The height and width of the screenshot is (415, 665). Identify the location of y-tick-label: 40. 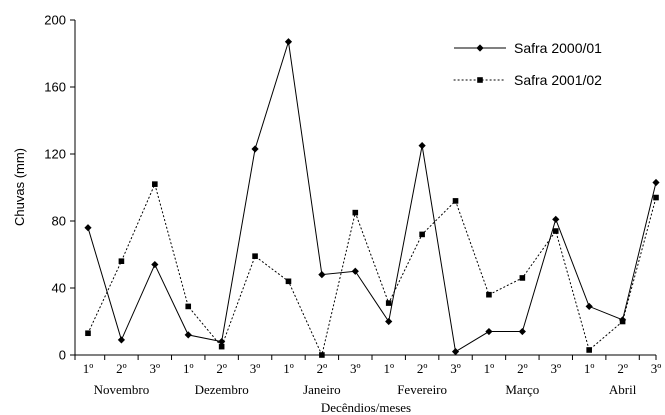
(59, 288).